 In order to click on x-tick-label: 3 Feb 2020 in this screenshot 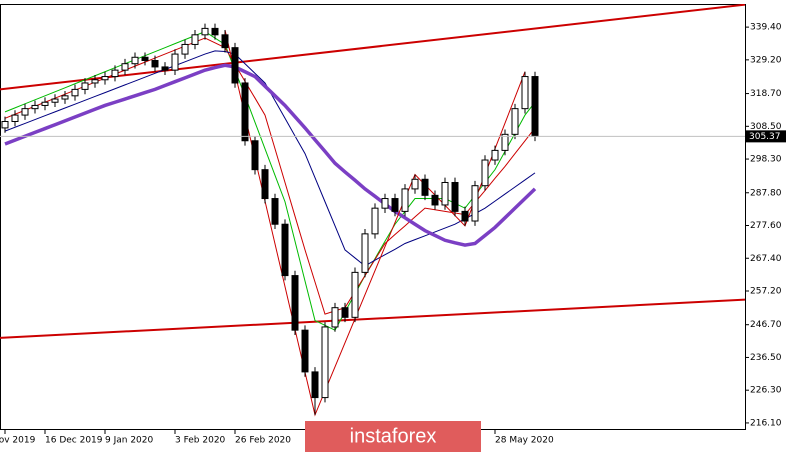, I will do `click(200, 441)`.